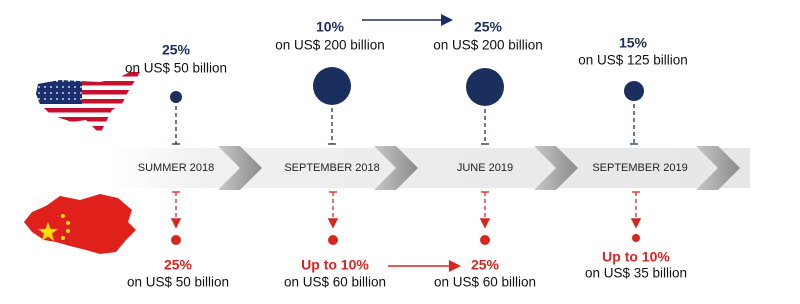  I want to click on timeline-label: SUMMER 2018, so click(176, 168).